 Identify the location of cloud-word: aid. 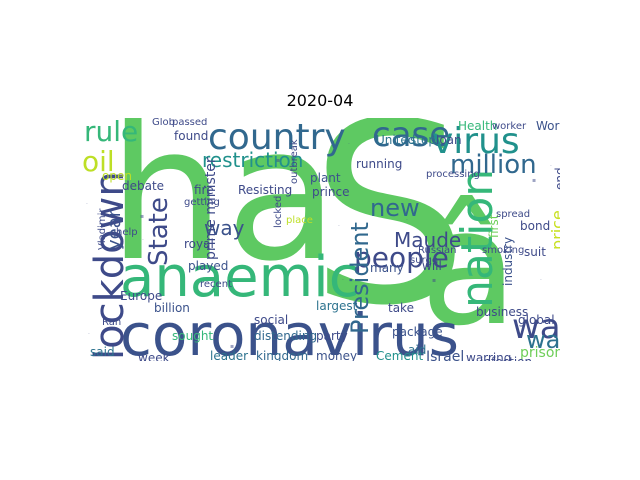
(417, 350).